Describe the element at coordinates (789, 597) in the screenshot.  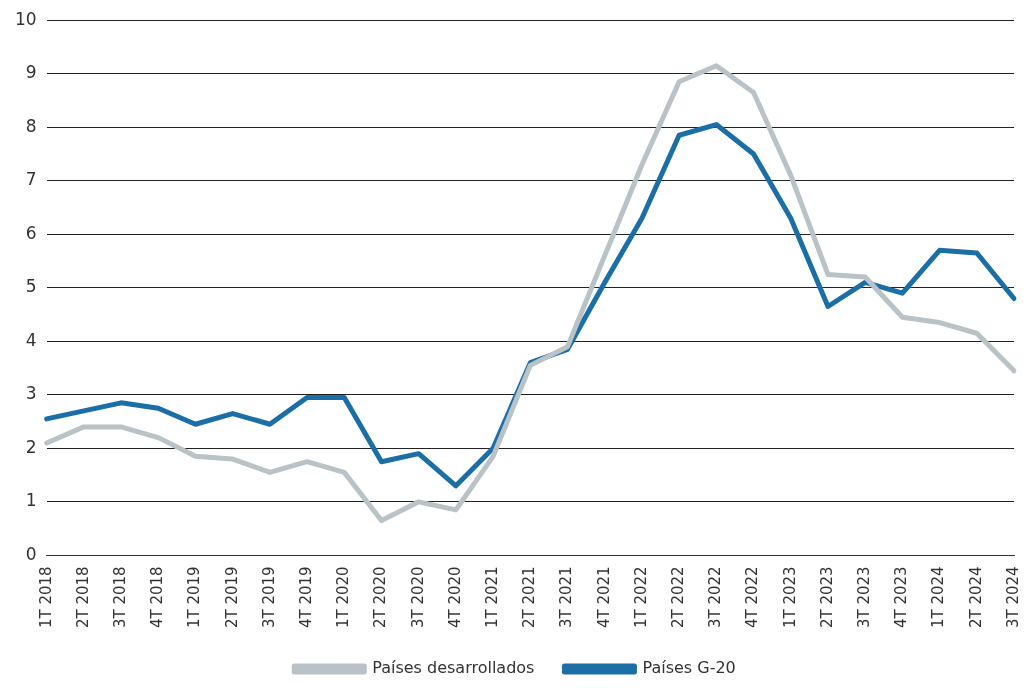
I see `x-tick-label: 1T 2023` at that location.